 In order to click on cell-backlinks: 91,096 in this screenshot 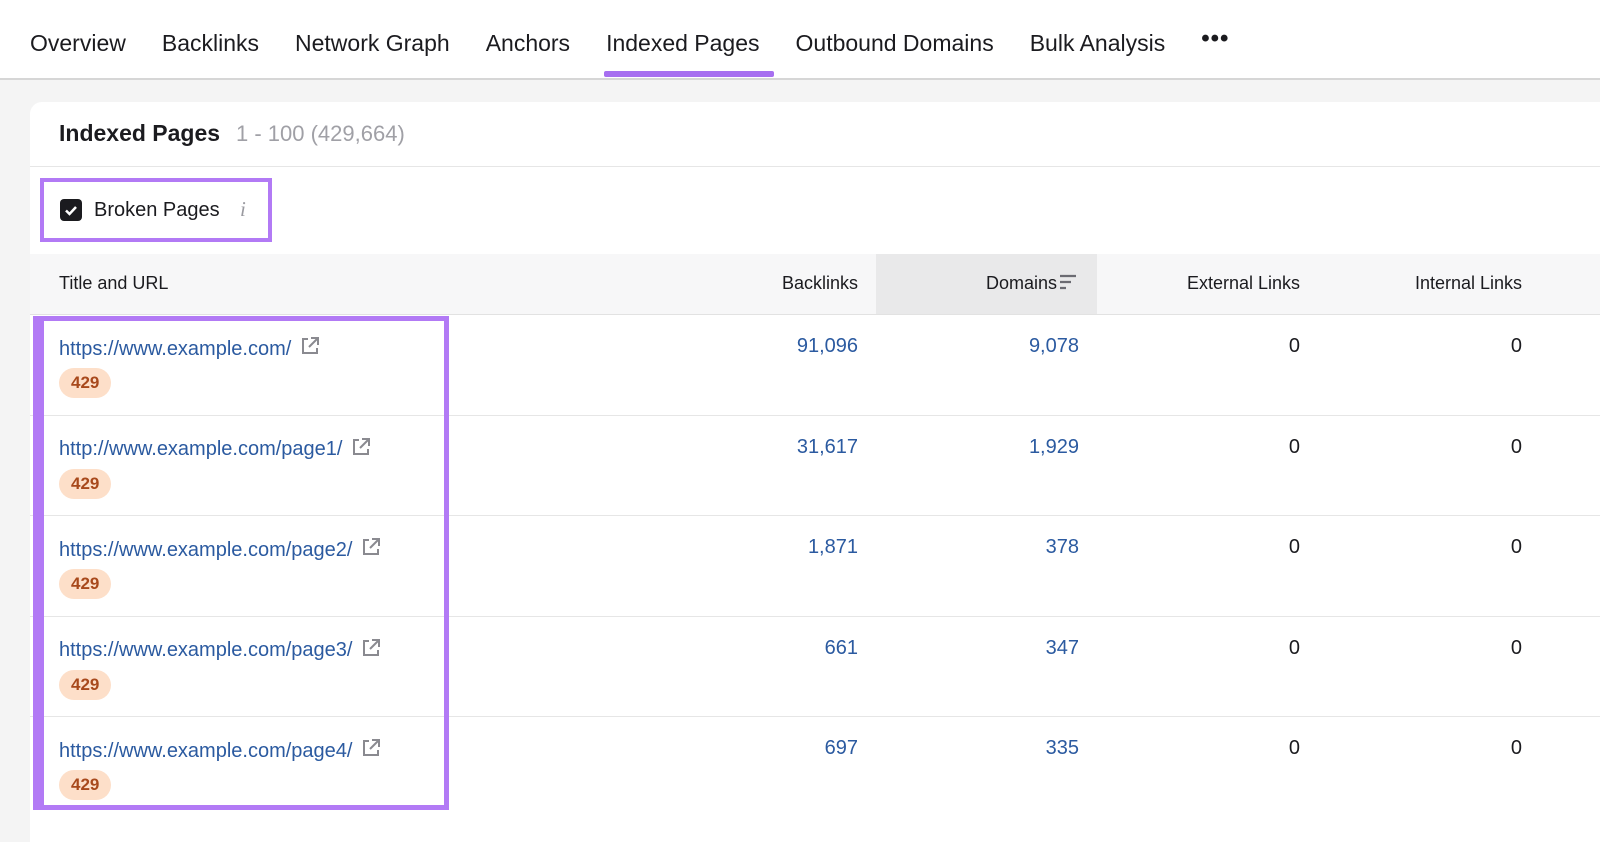, I will do `click(827, 346)`.